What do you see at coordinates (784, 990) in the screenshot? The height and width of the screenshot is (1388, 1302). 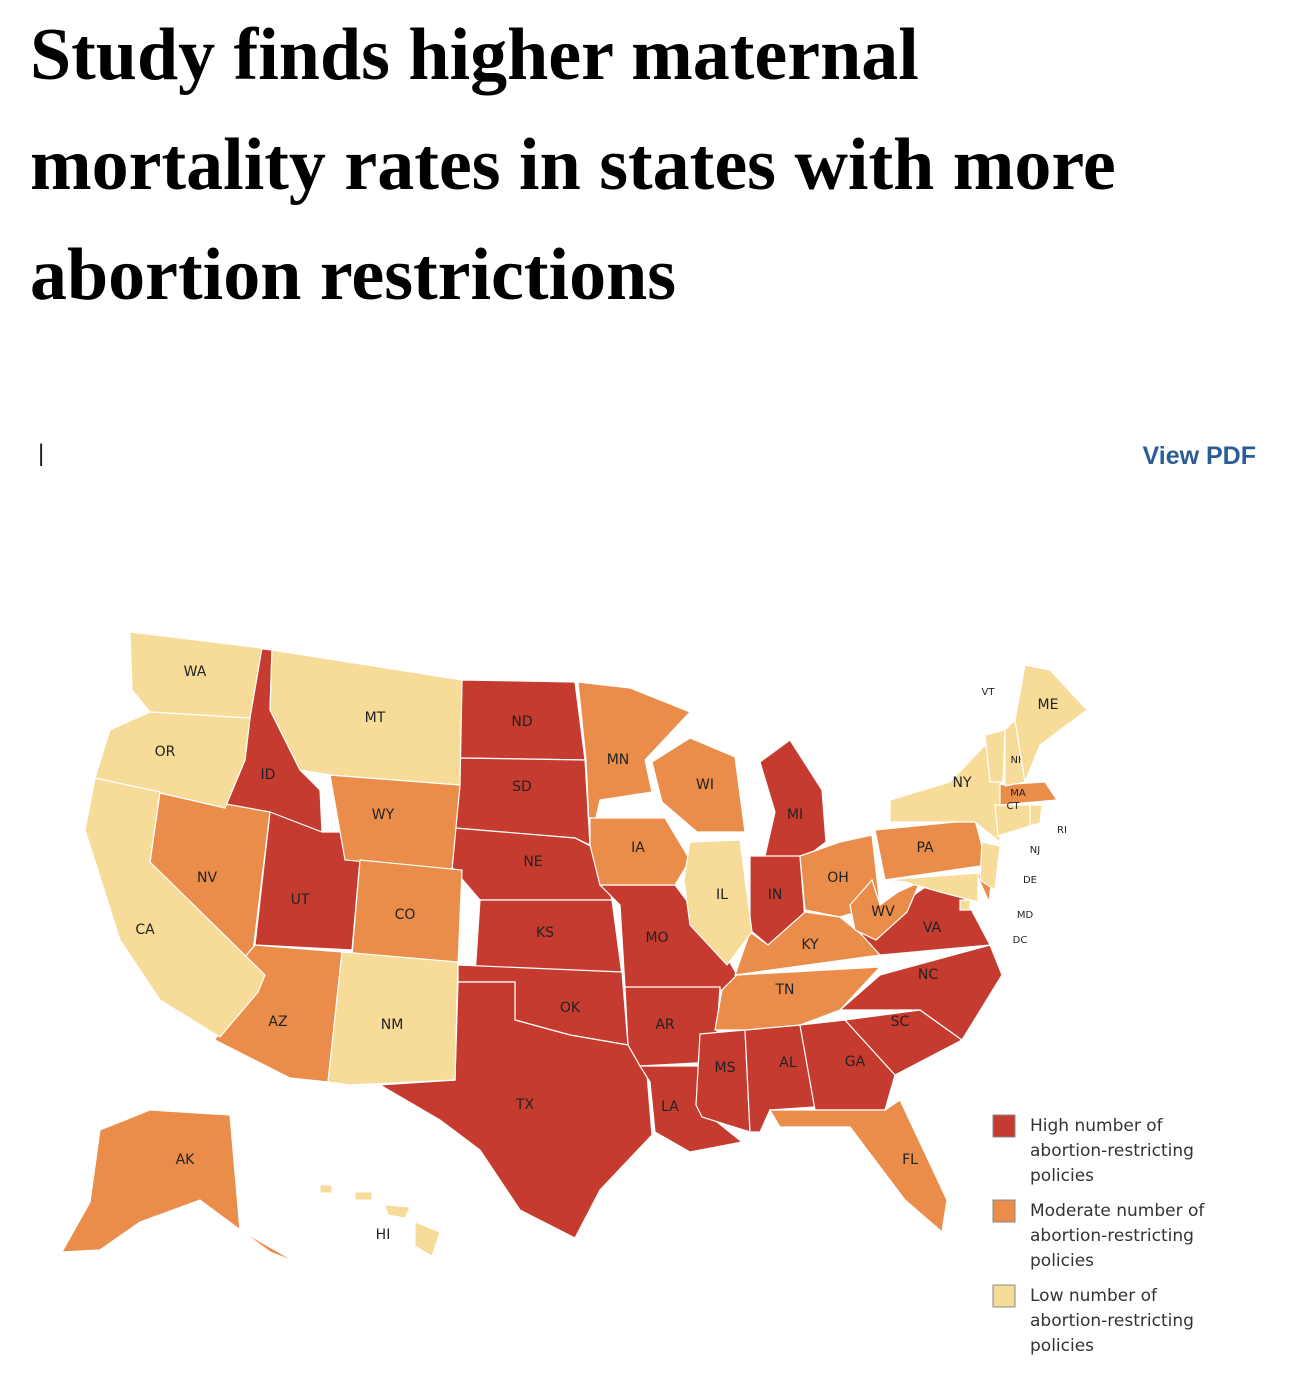 I see `state-label: TN` at bounding box center [784, 990].